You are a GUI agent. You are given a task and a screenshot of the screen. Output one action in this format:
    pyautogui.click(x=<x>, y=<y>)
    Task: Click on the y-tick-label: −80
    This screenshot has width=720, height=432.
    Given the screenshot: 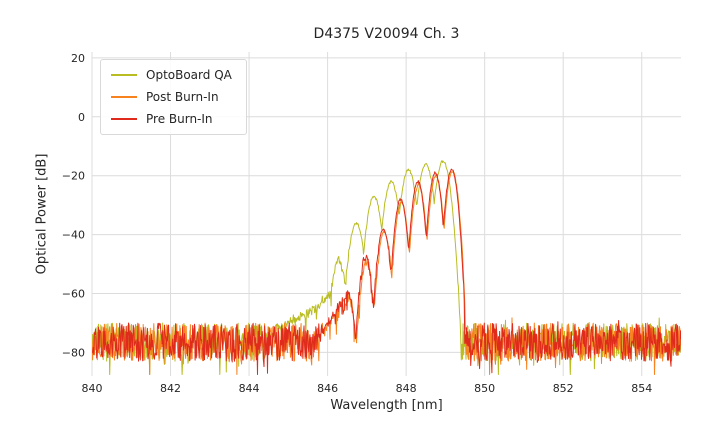 What is the action you would take?
    pyautogui.click(x=73, y=352)
    